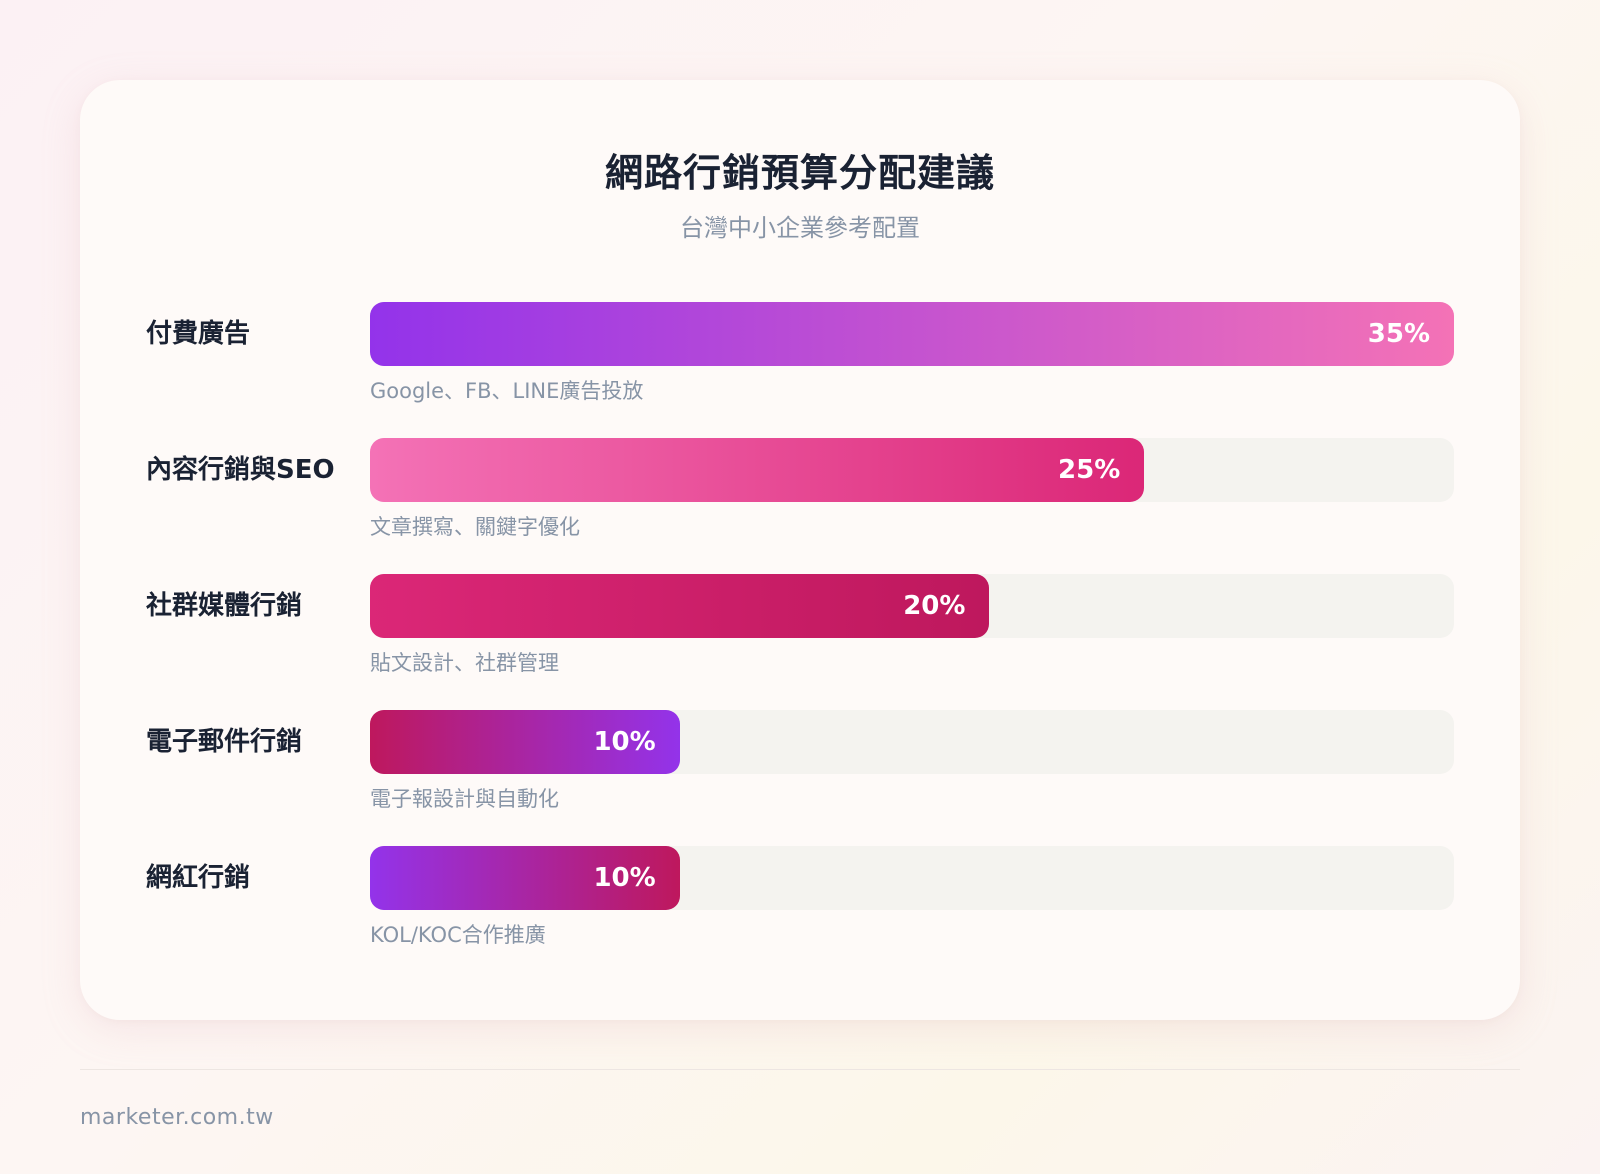 The image size is (1600, 1174). I want to click on bar-description: KOL/KOC合作推廣, so click(458, 935).